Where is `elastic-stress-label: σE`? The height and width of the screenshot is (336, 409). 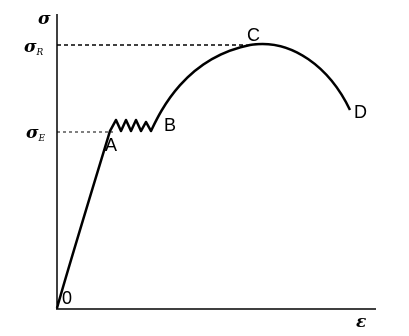
elastic-stress-label: σE is located at coordinates (36, 133).